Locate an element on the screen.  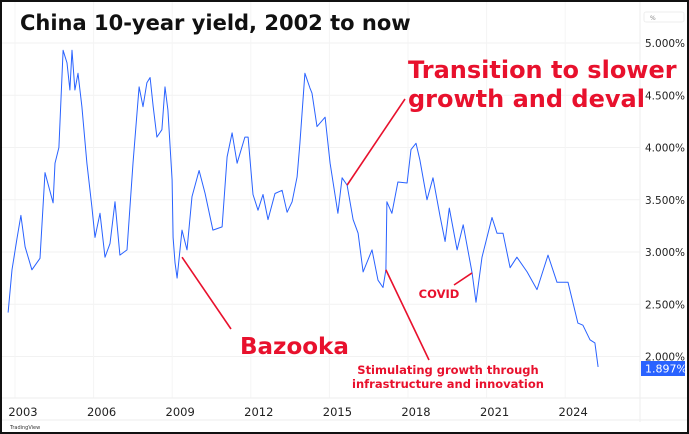
x-axis: 2003 2006 2009 2012 2015 2018 2021 2024 is located at coordinates (297, 412).